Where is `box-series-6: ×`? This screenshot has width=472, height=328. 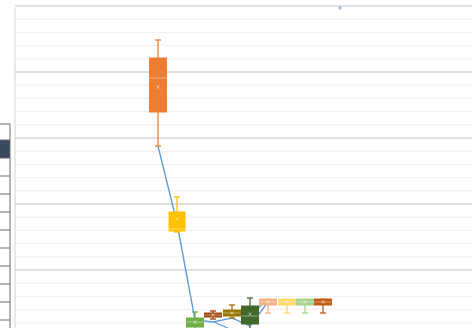 box-series-6: × is located at coordinates (250, 312).